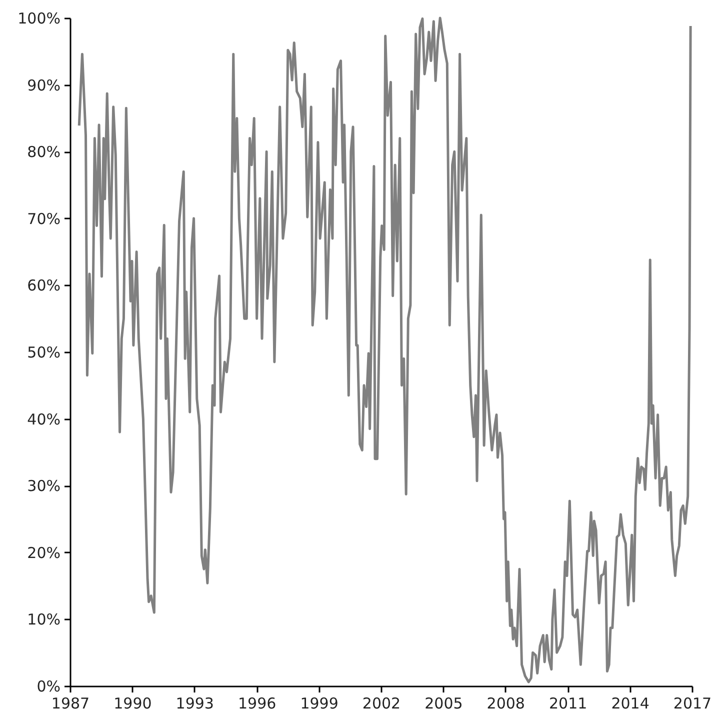 The image size is (720, 726). Describe the element at coordinates (48, 687) in the screenshot. I see `y-tick-label: 0%` at that location.